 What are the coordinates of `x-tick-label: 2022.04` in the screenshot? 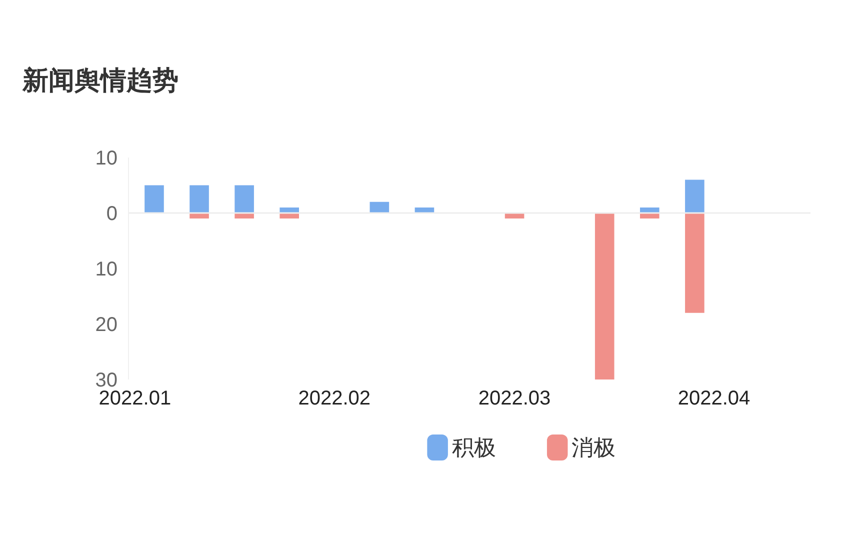 It's located at (714, 399).